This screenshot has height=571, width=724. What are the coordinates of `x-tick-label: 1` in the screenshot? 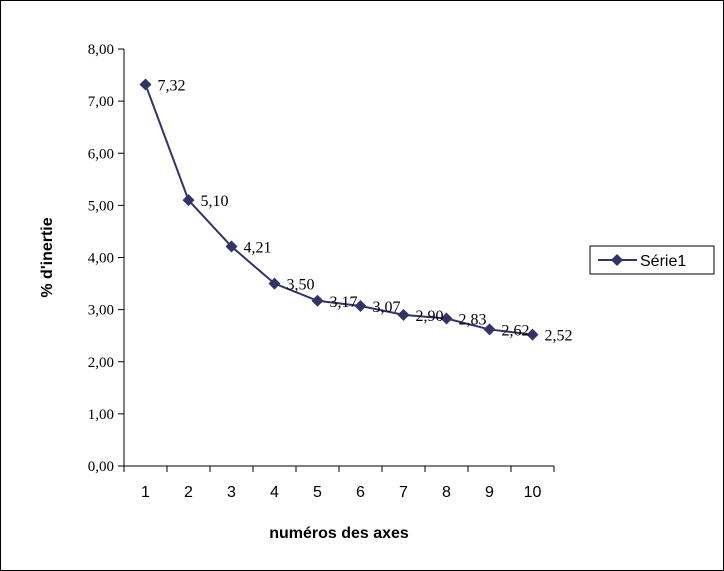 It's located at (145, 492).